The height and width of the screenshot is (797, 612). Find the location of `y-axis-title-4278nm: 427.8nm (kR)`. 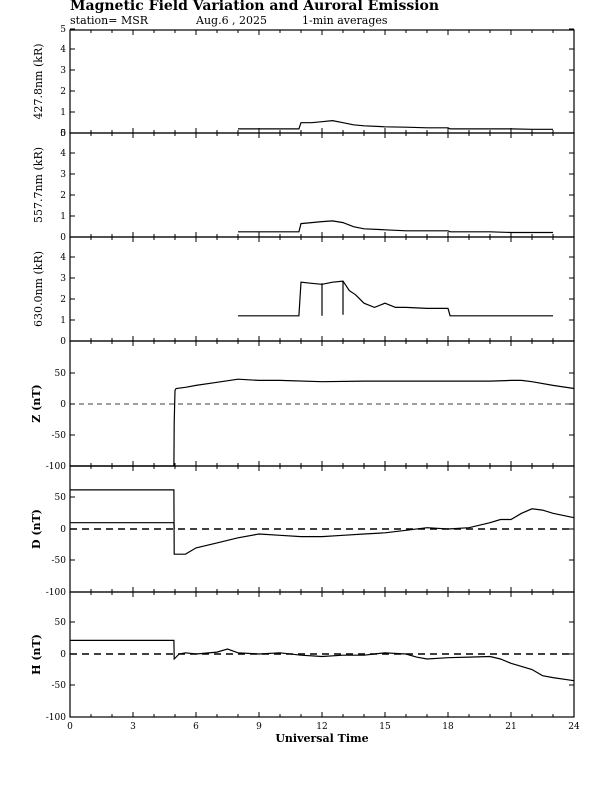

y-axis-title-4278nm: 427.8nm (kR) is located at coordinates (38, 81).